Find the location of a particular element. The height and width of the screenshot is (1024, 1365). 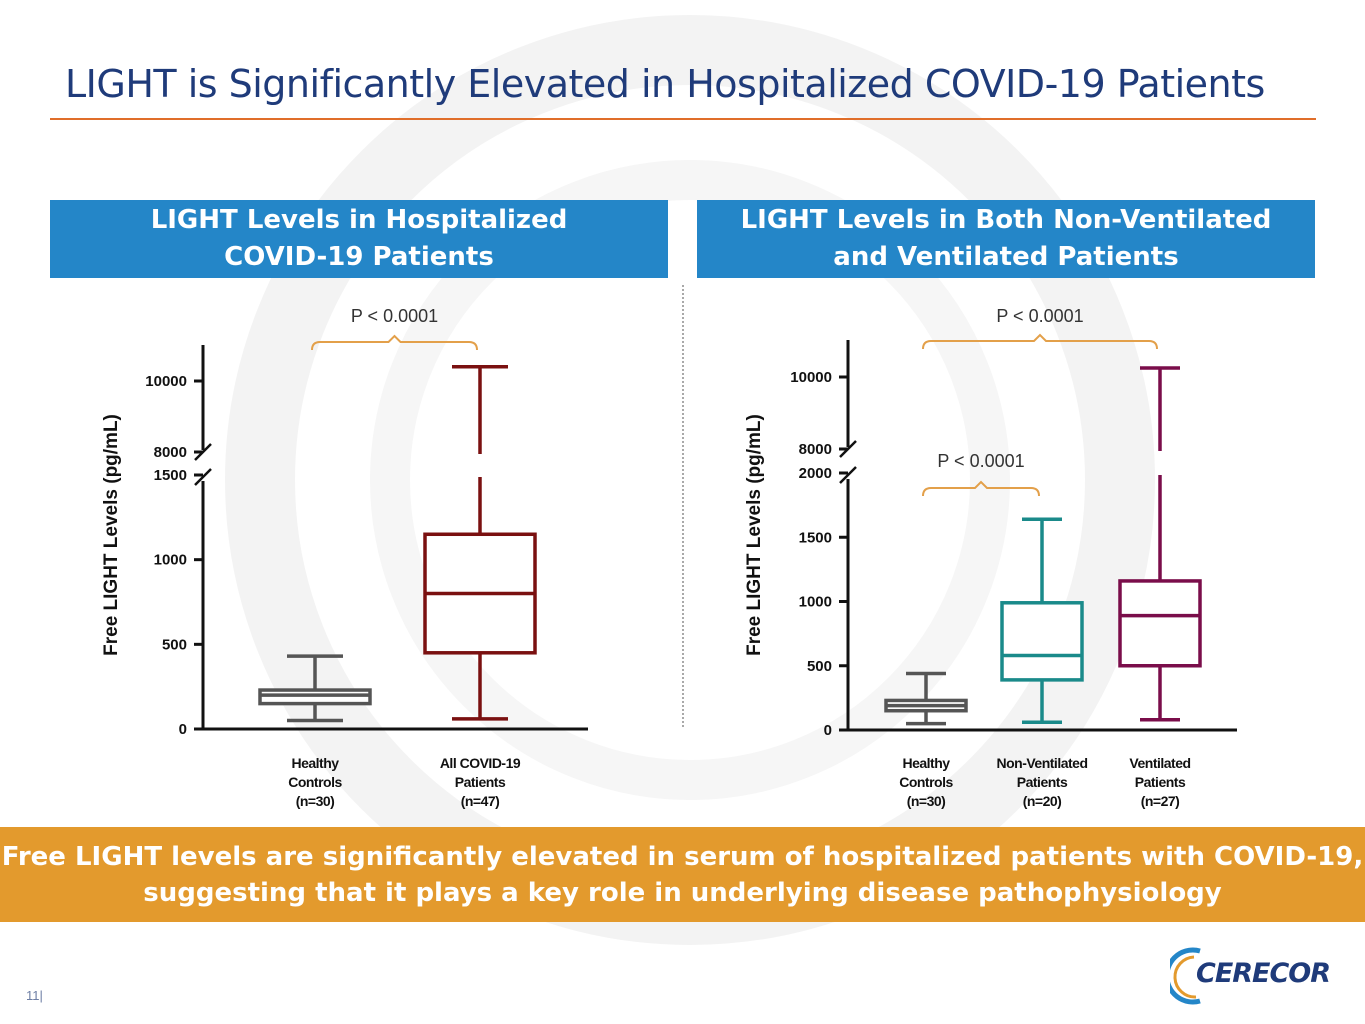

chart2-y-tick-label: 0 is located at coordinates (828, 730).